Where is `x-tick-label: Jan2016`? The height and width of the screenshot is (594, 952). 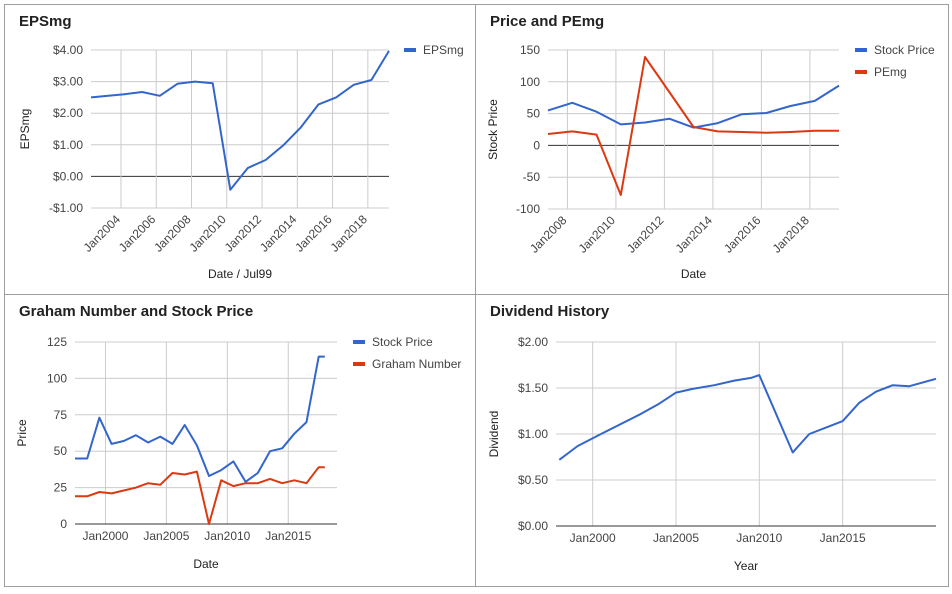 x-tick-label: Jan2016 is located at coordinates (742, 234).